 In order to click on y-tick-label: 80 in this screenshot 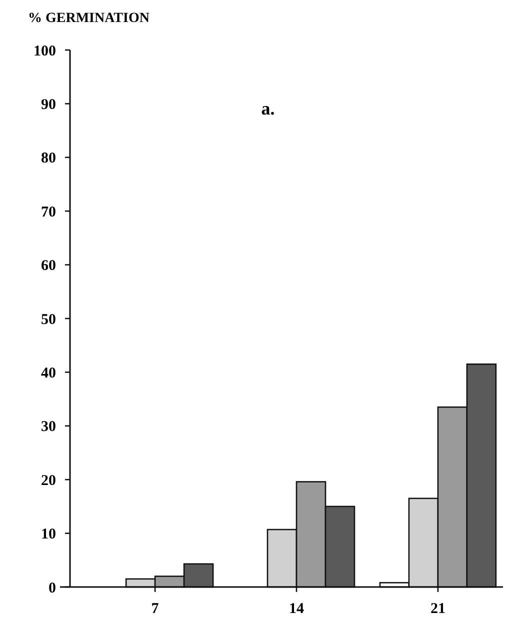, I will do `click(48, 158)`.